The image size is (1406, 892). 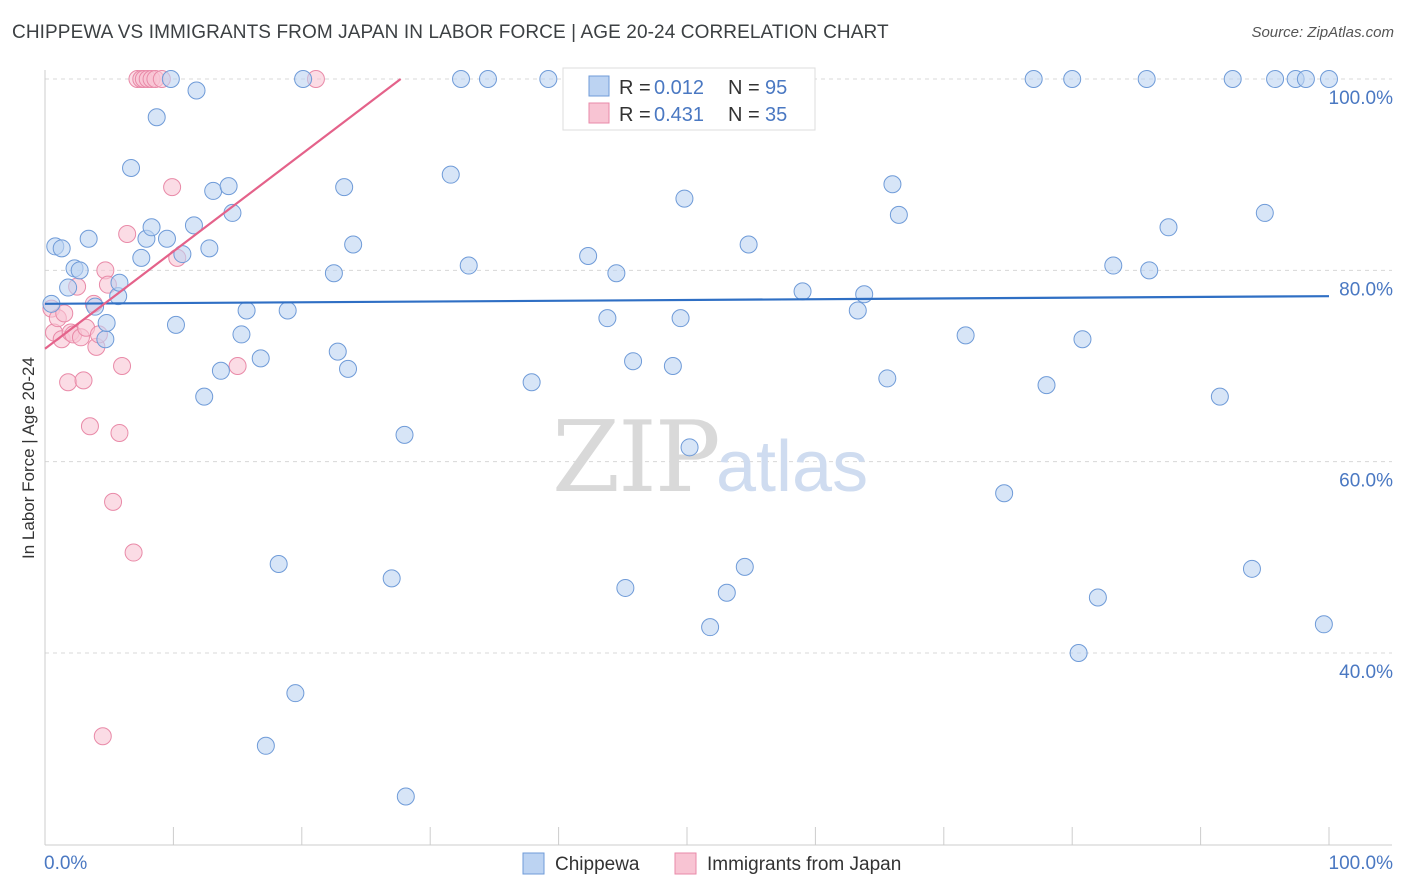 What do you see at coordinates (679, 88) in the screenshot?
I see `legend-r-value-0: 0.012` at bounding box center [679, 88].